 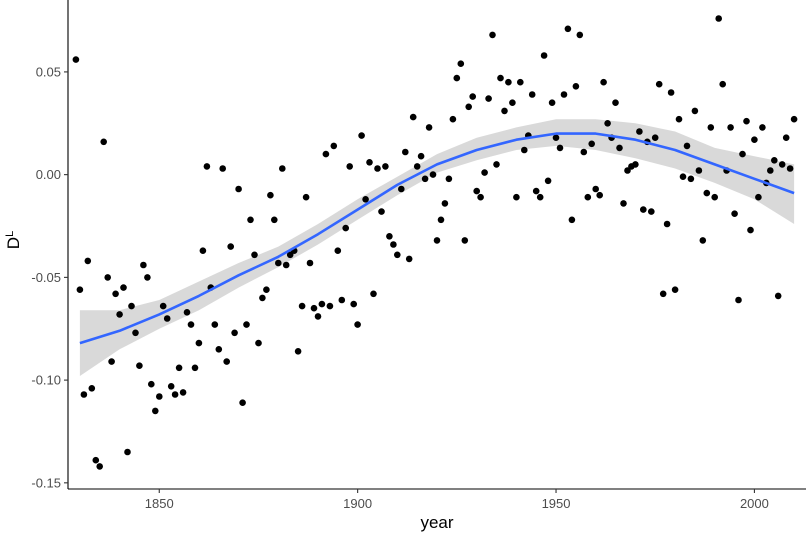 What do you see at coordinates (46, 482) in the screenshot?
I see `y-tick-label: -0.15` at bounding box center [46, 482].